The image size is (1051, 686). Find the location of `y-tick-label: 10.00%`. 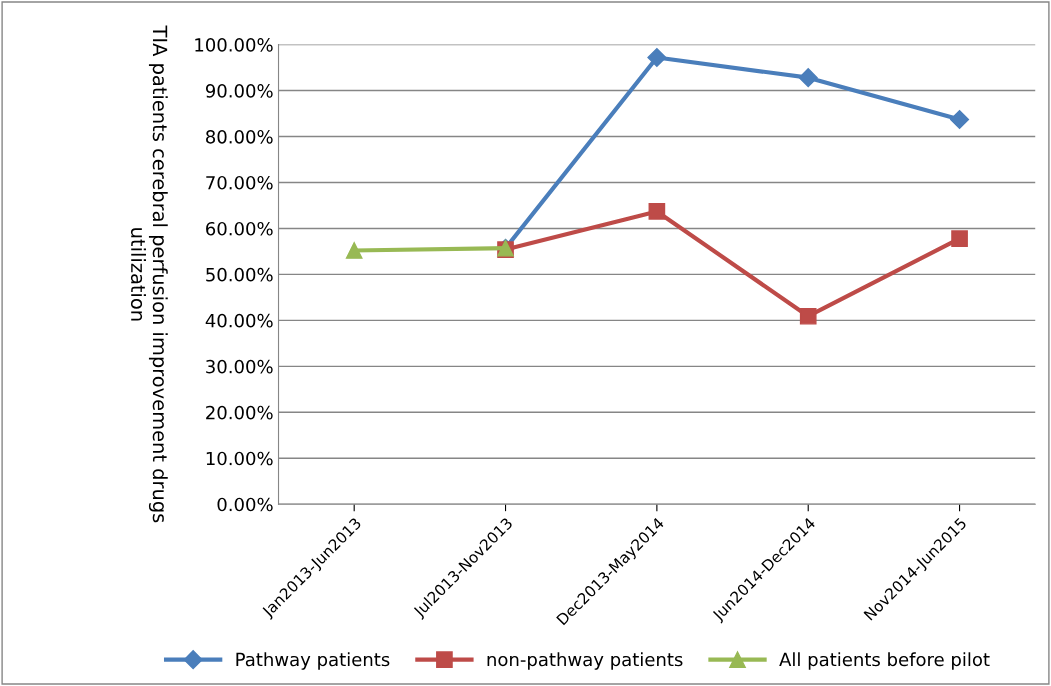

y-tick-label: 10.00% is located at coordinates (239, 458).